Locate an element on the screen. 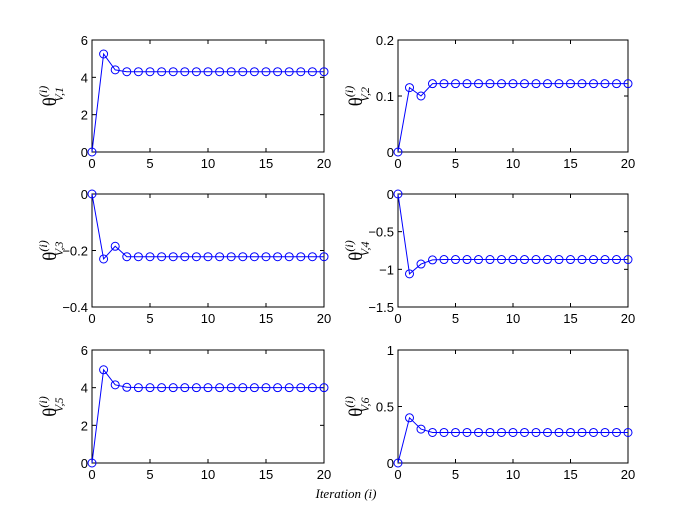  y-tick-label: −1.5 is located at coordinates (381, 307).